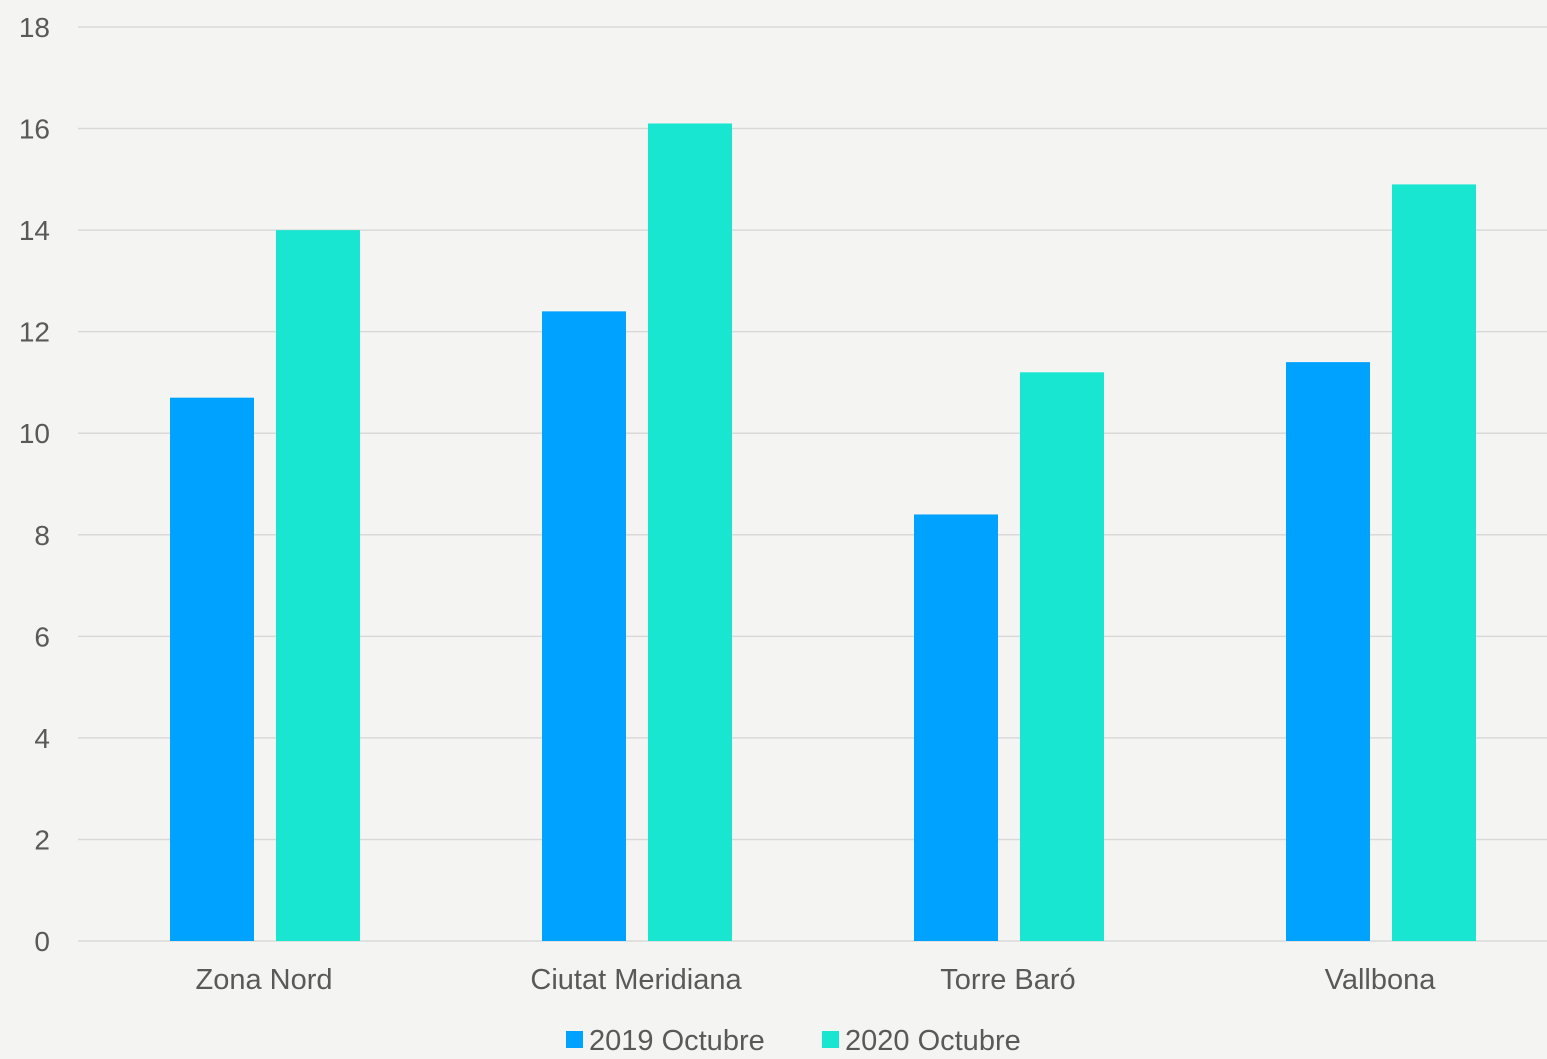 The height and width of the screenshot is (1059, 1547). I want to click on y-axis-tick-labels: 0 2 4 6 8 10 12 14 16 18, so click(34, 484).